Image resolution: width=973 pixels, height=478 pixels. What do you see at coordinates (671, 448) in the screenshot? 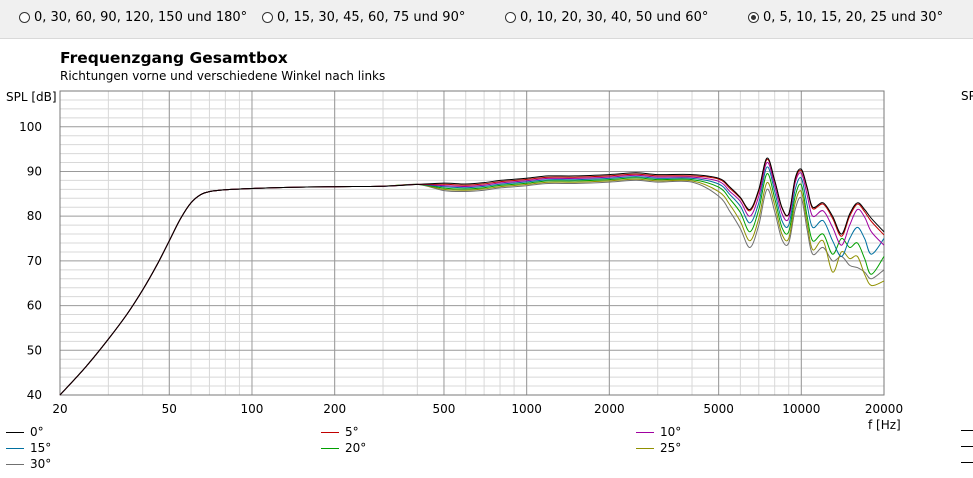
I see `legend-label: 25°` at bounding box center [671, 448].